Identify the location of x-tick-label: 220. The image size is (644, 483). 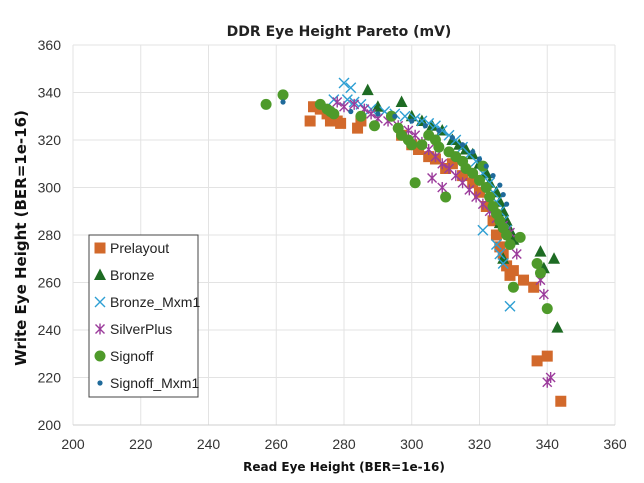
(141, 444).